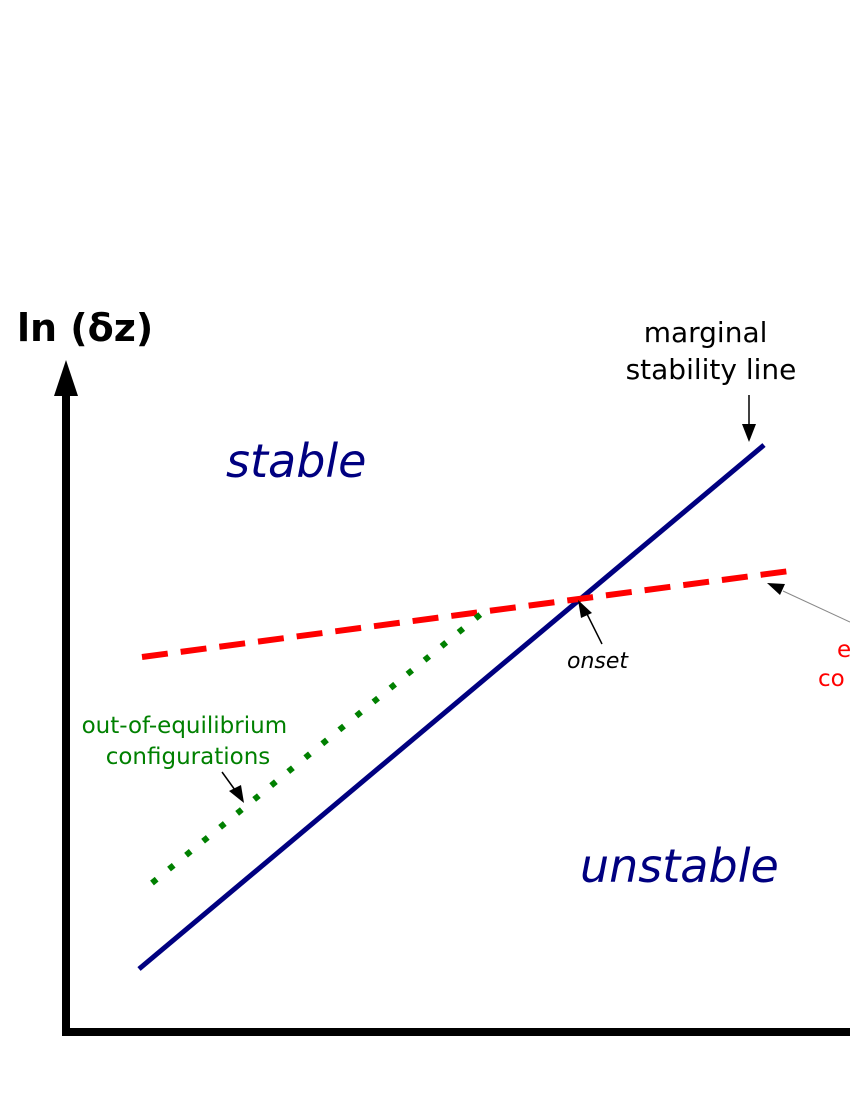 Image resolution: width=850 pixels, height=1100 pixels. Describe the element at coordinates (711, 351) in the screenshot. I see `marginal-line-label: marginal stability line` at that location.